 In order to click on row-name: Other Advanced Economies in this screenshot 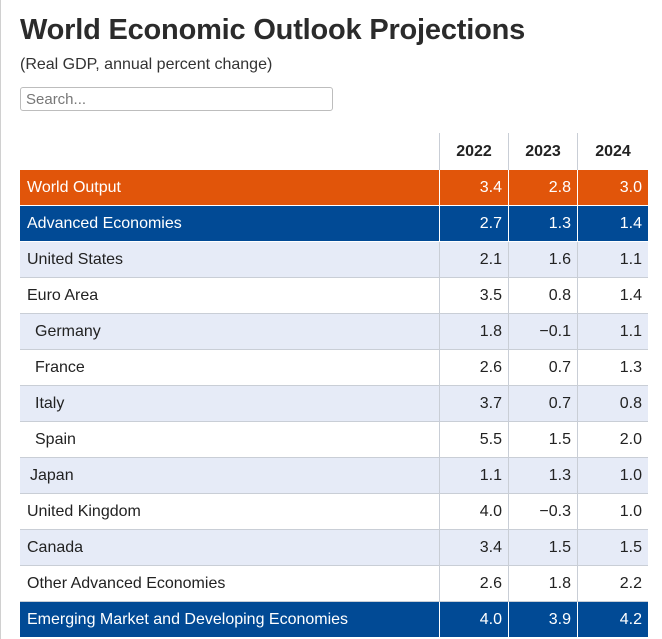, I will do `click(126, 583)`.